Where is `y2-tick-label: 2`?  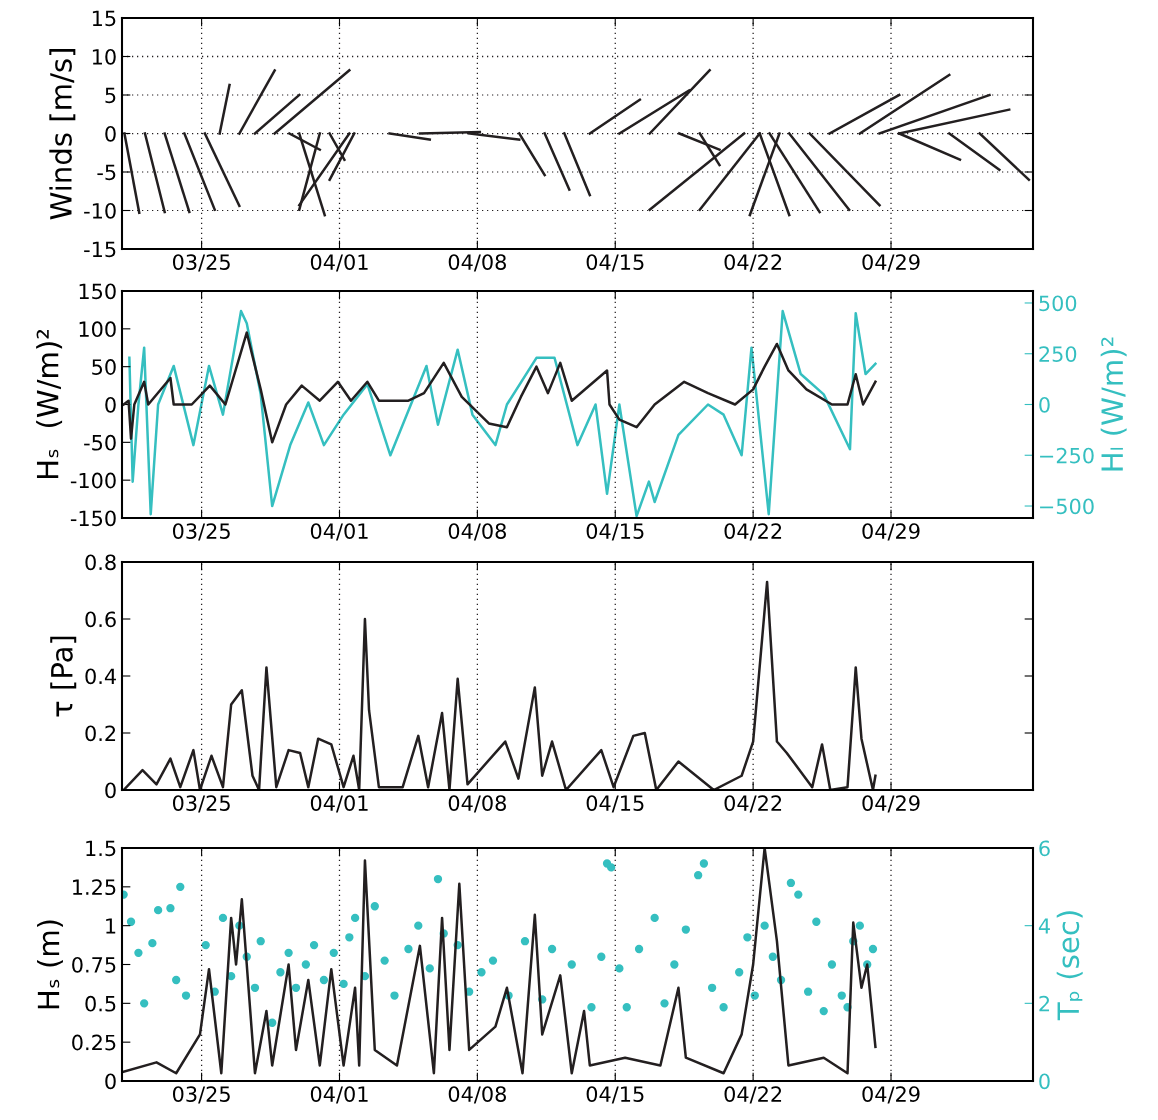 y2-tick-label: 2 is located at coordinates (1044, 1003).